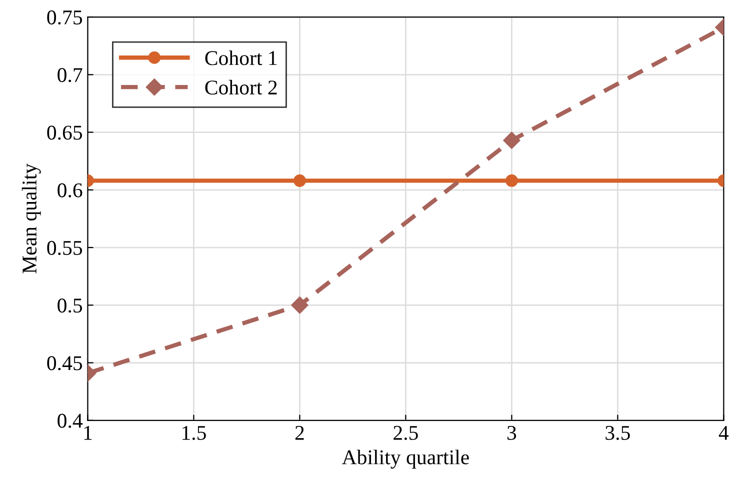  Describe the element at coordinates (64, 248) in the screenshot. I see `y-tick-label: 0.55` at that location.